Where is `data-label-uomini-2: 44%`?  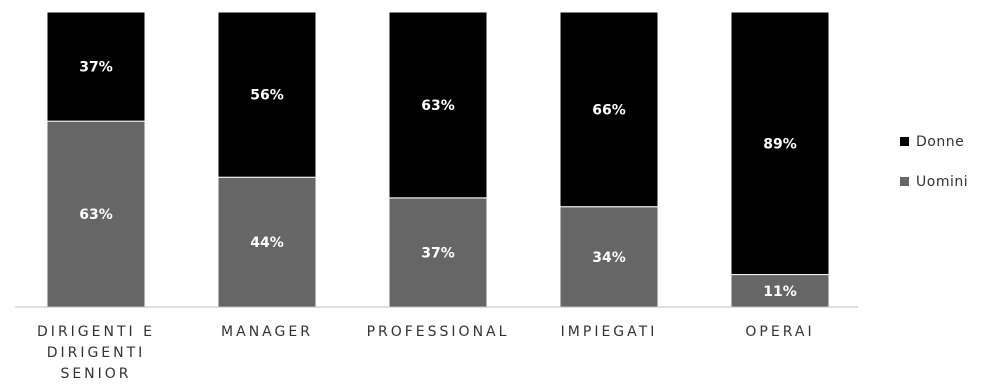
data-label-uomini-2: 44% is located at coordinates (267, 243).